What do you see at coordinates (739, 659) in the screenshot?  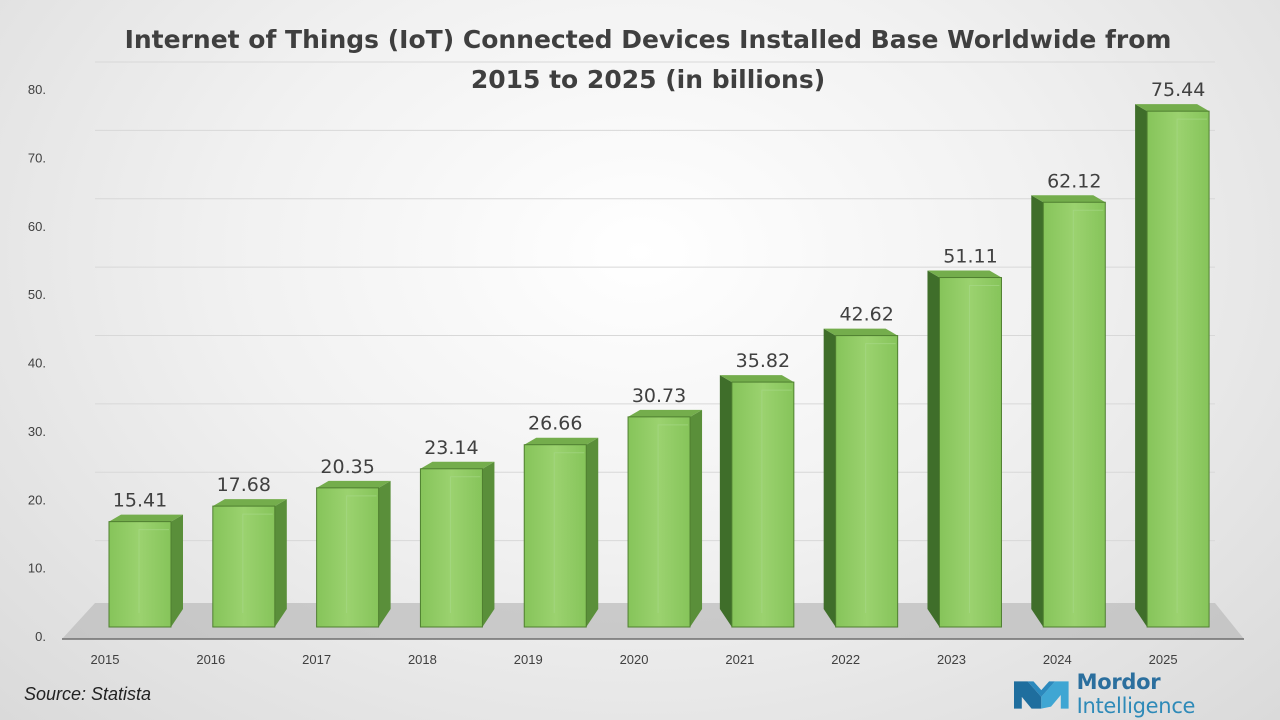 I see `x-tick-label: 2021` at bounding box center [739, 659].